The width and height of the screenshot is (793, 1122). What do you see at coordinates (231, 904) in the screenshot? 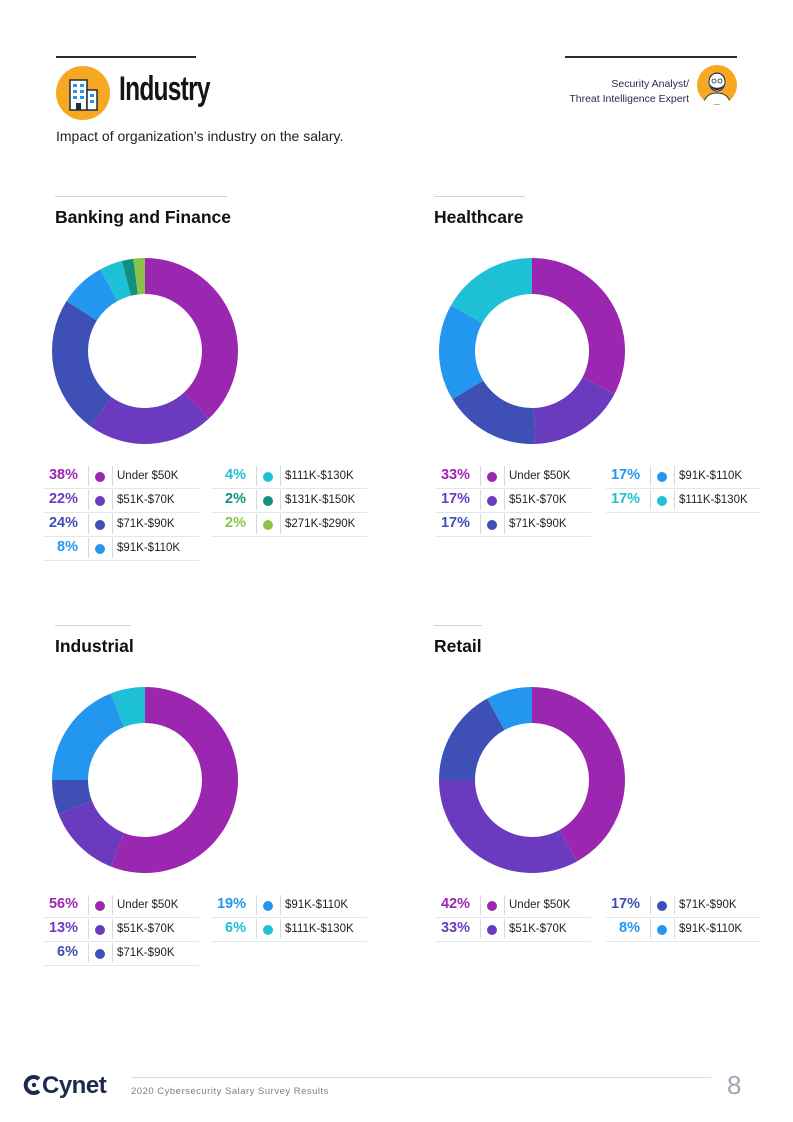
I see `legend-percent: 19%` at bounding box center [231, 904].